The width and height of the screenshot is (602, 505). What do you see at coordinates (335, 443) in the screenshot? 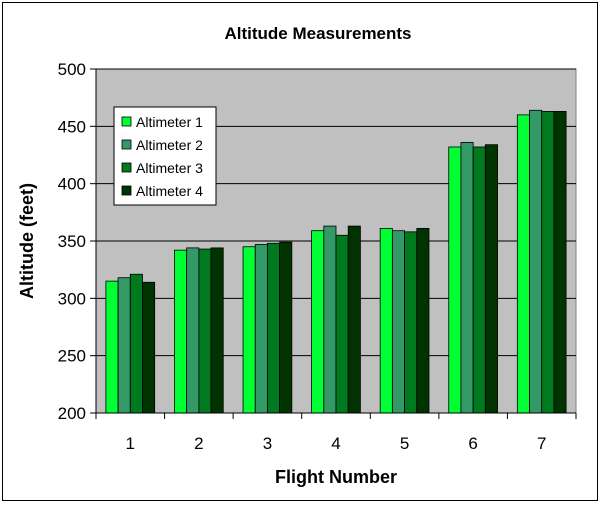
I see `x-tick-label: 4` at bounding box center [335, 443].